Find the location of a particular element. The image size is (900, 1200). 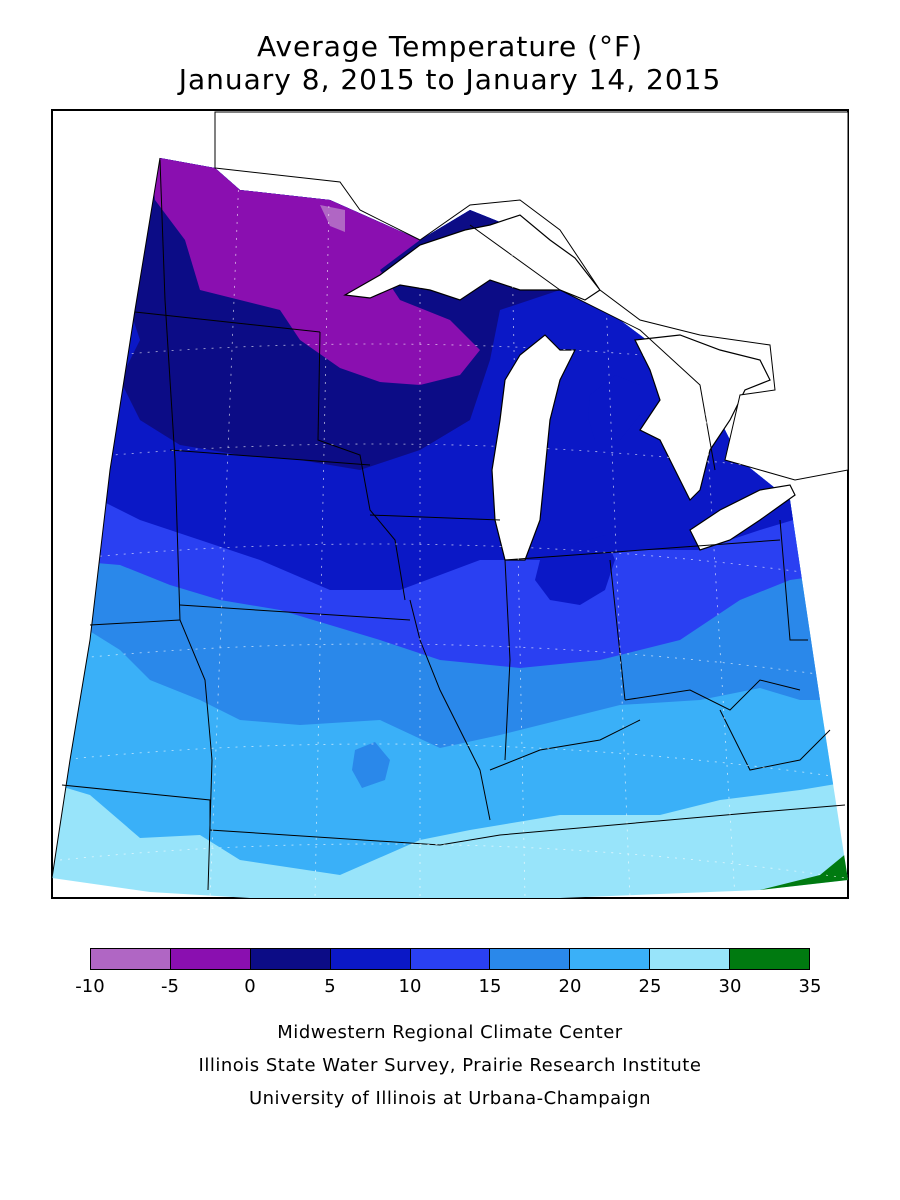

legend-tick-label: 30 is located at coordinates (730, 986).